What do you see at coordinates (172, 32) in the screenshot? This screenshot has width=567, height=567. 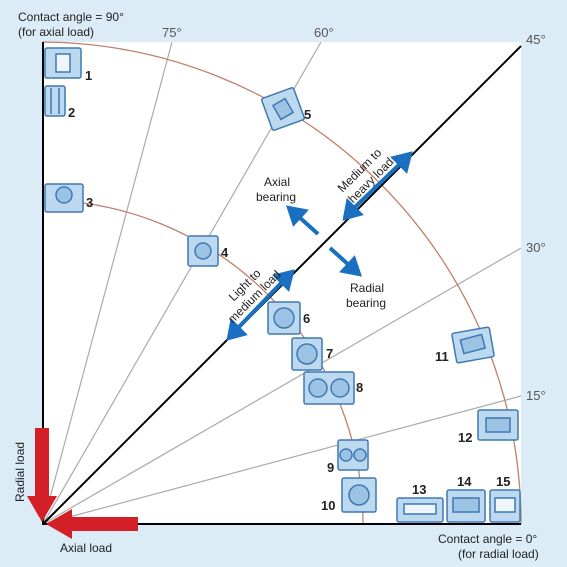 I see `angle-label-75: 75°` at bounding box center [172, 32].